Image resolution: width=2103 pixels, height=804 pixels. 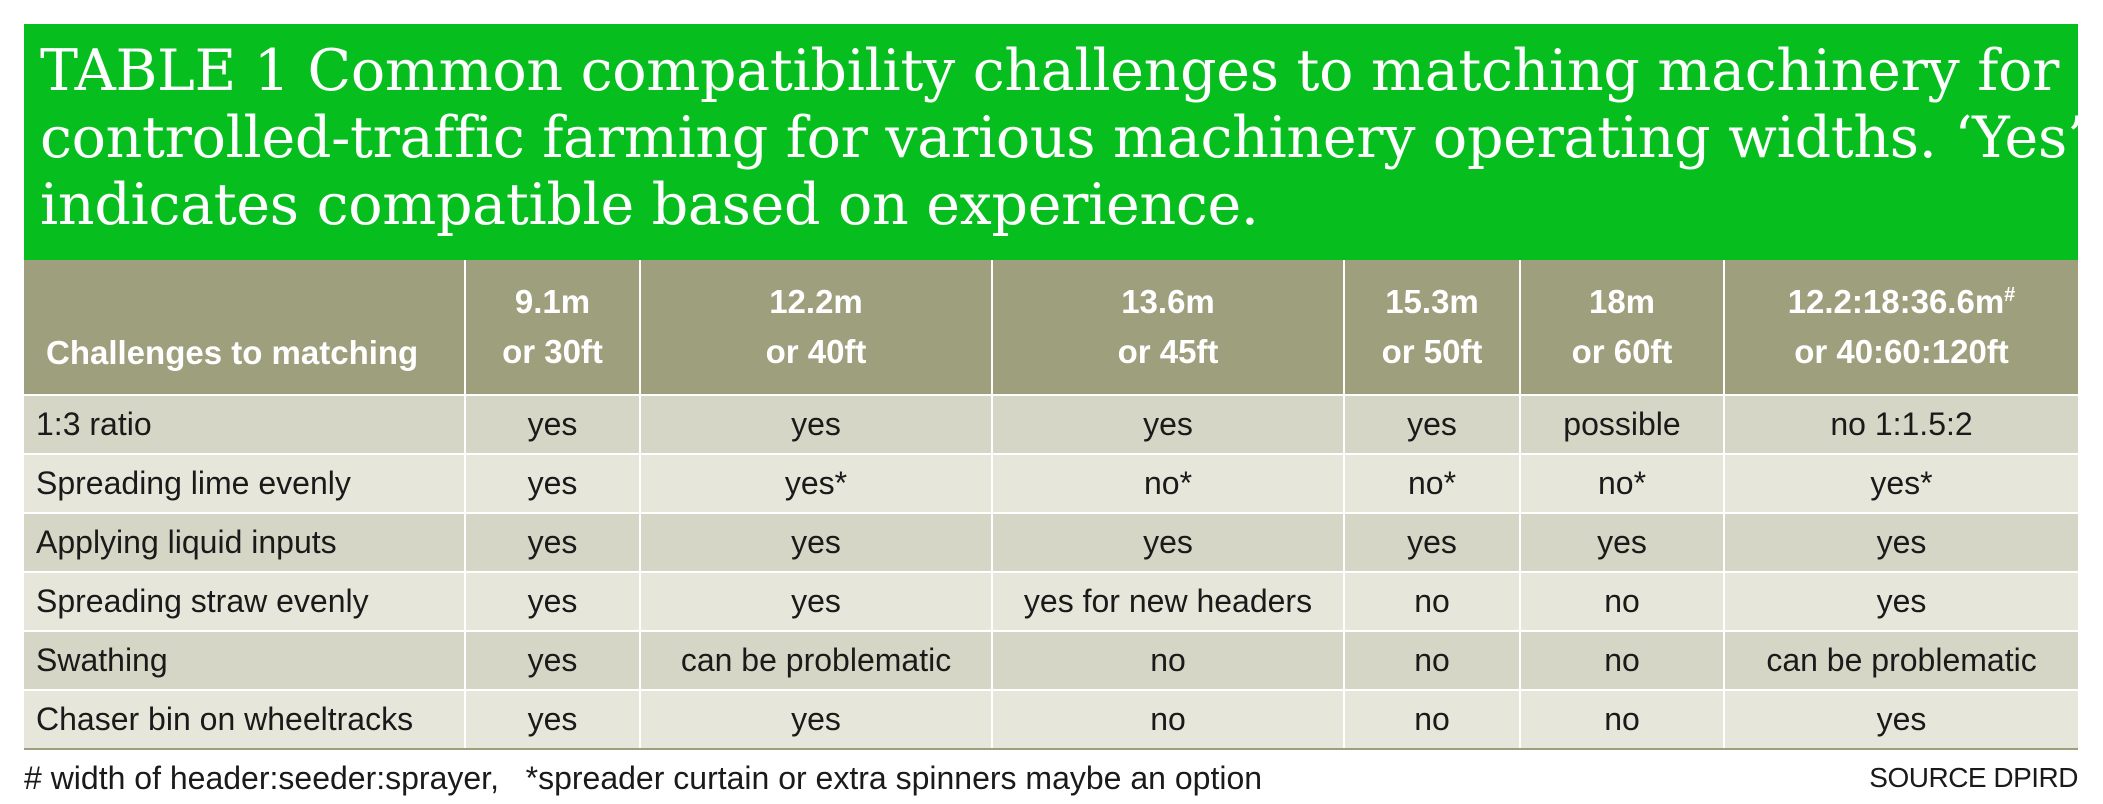 I want to click on header-width-metric: 12.2:18:36.6m#, so click(x=1901, y=302).